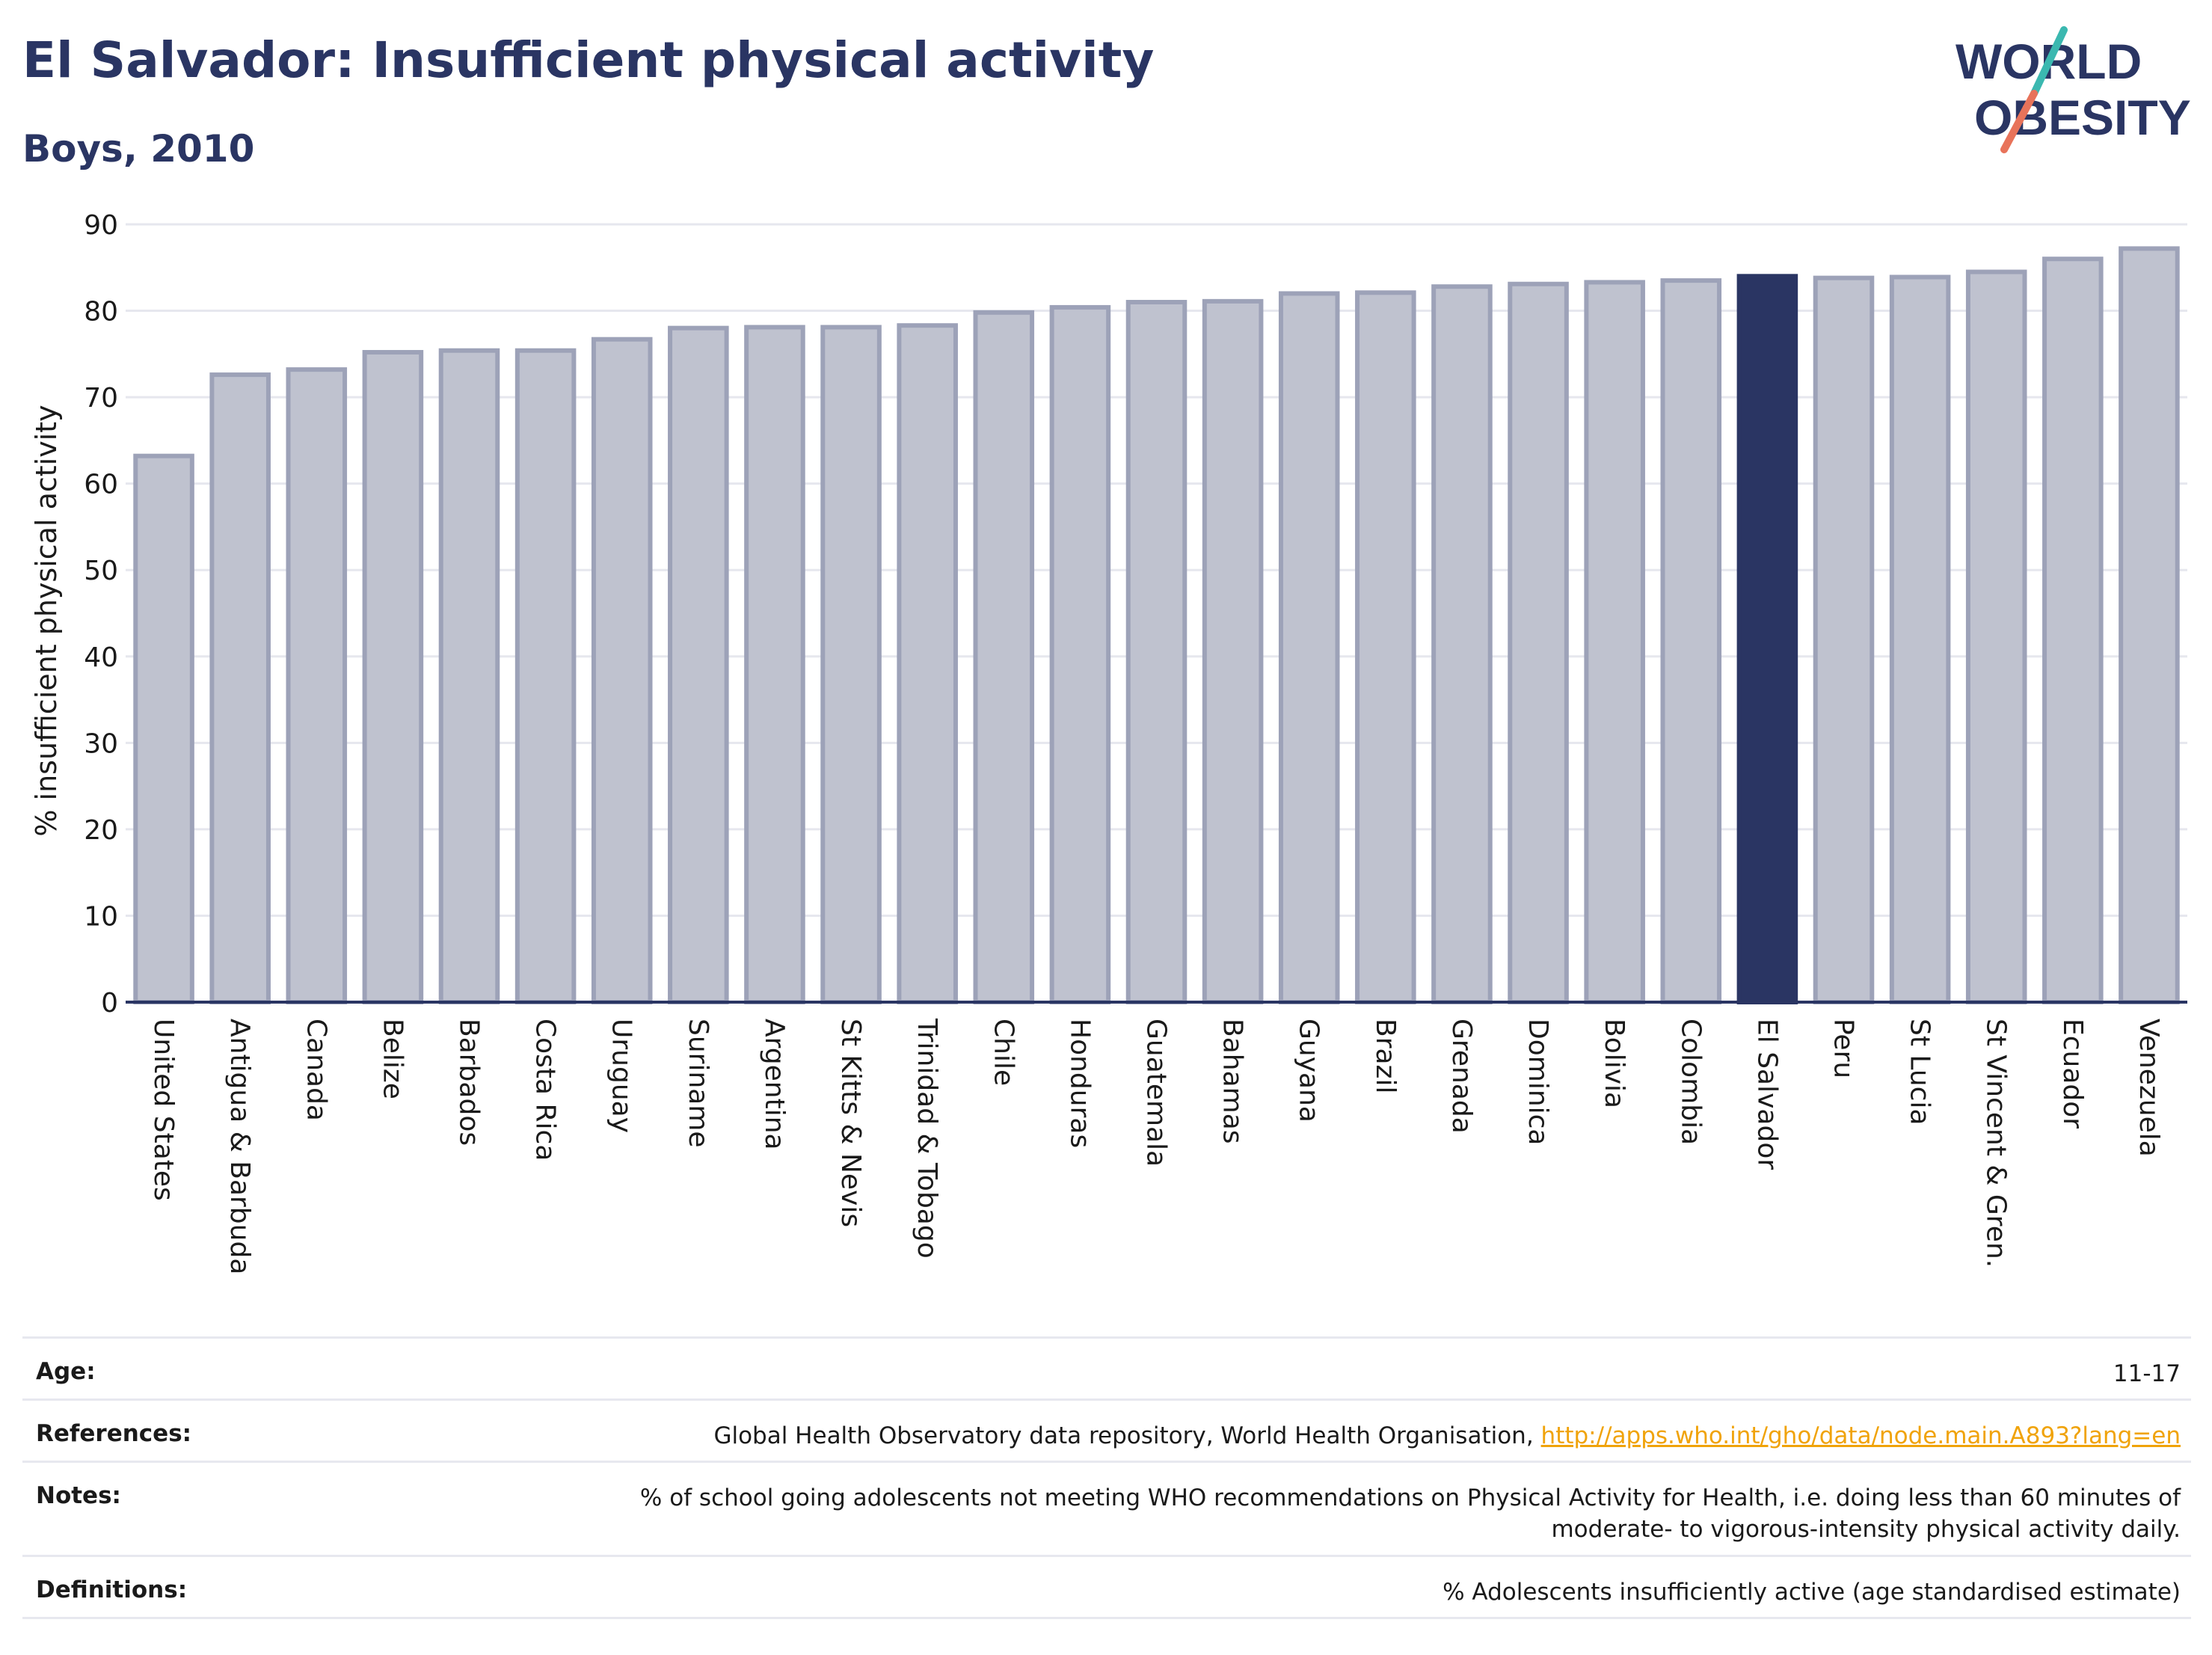 Image resolution: width=2212 pixels, height=1655 pixels. Describe the element at coordinates (2073, 630) in the screenshot. I see `bar-ecuador` at that location.